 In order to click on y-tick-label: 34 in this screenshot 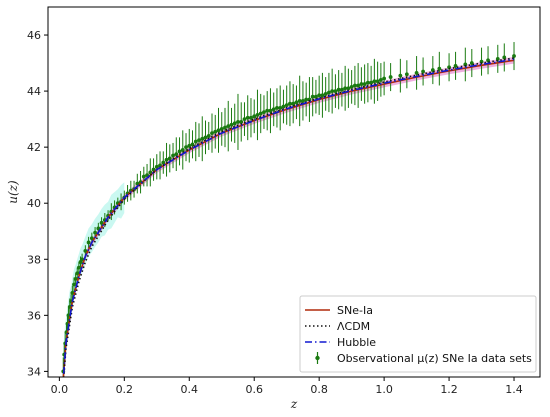, I will do `click(34, 371)`.